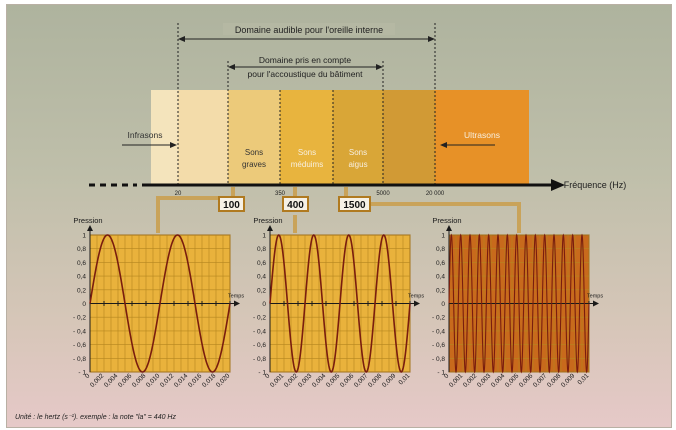  What do you see at coordinates (164, 137) in the screenshot?
I see `zone-infrasons` at bounding box center [164, 137].